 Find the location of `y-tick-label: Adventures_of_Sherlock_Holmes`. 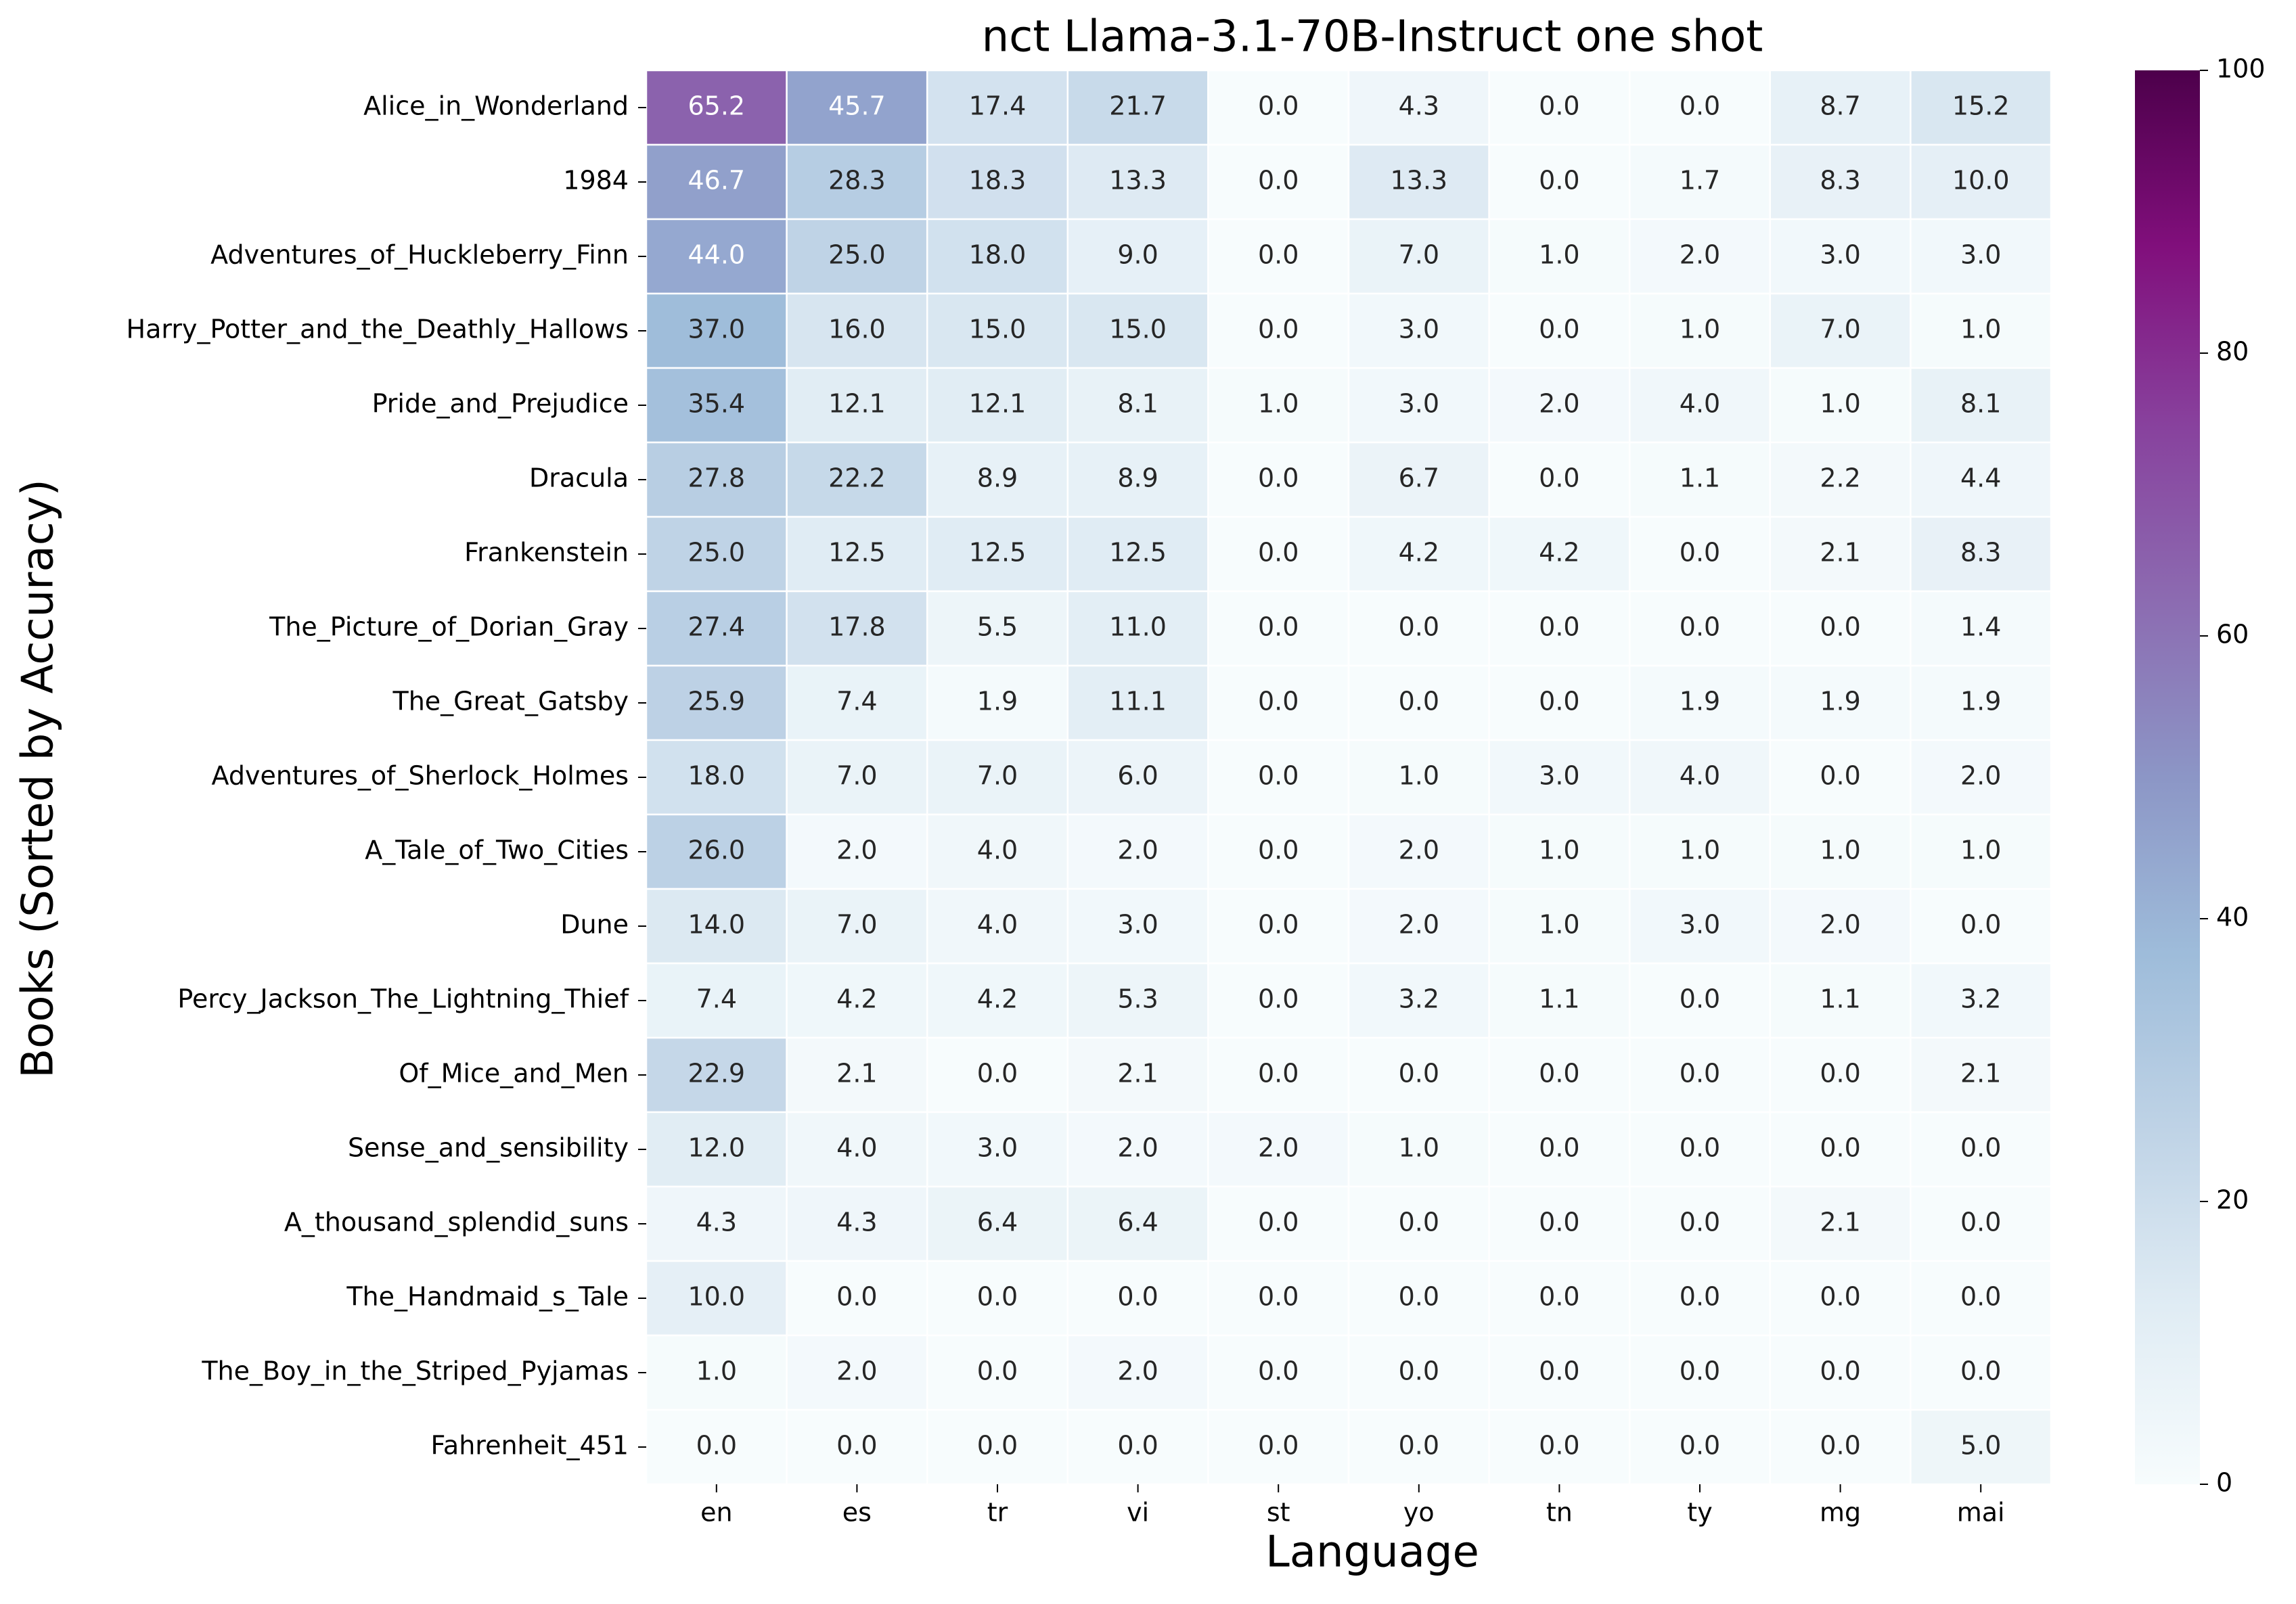

y-tick-label: Adventures_of_Sherlock_Holmes is located at coordinates (420, 776).